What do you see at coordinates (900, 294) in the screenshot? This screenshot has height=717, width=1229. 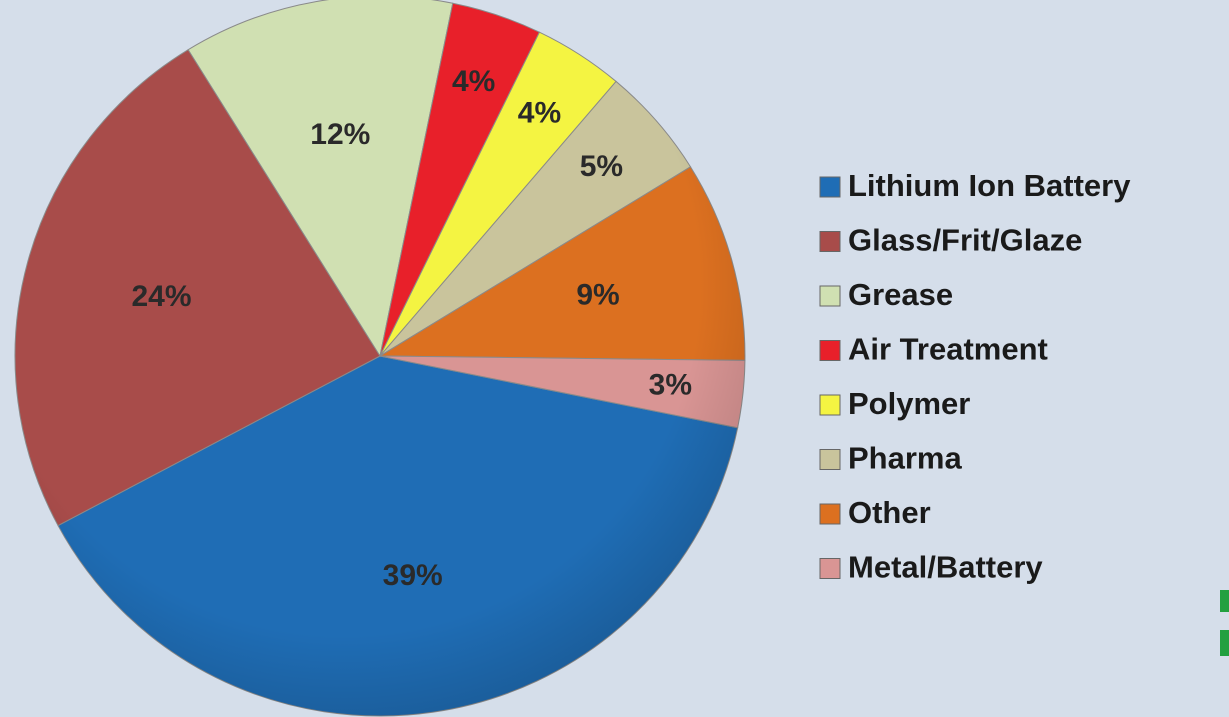 I see `legend-label: Grease` at bounding box center [900, 294].